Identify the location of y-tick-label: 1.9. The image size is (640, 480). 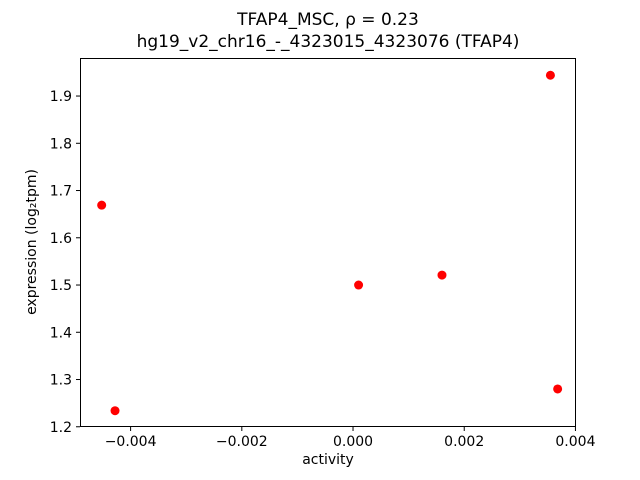
(61, 97).